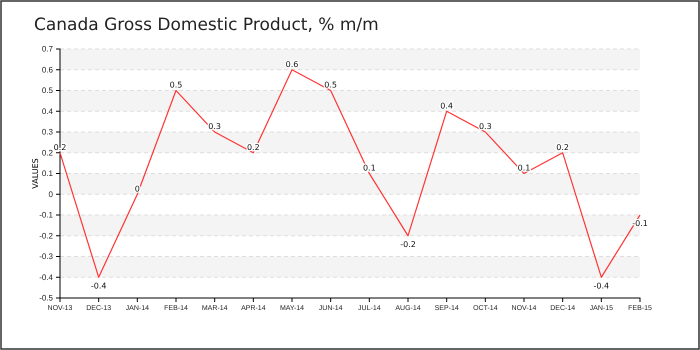 This screenshot has height=350, width=700. What do you see at coordinates (46, 215) in the screenshot?
I see `y-tick-label: -0.1` at bounding box center [46, 215].